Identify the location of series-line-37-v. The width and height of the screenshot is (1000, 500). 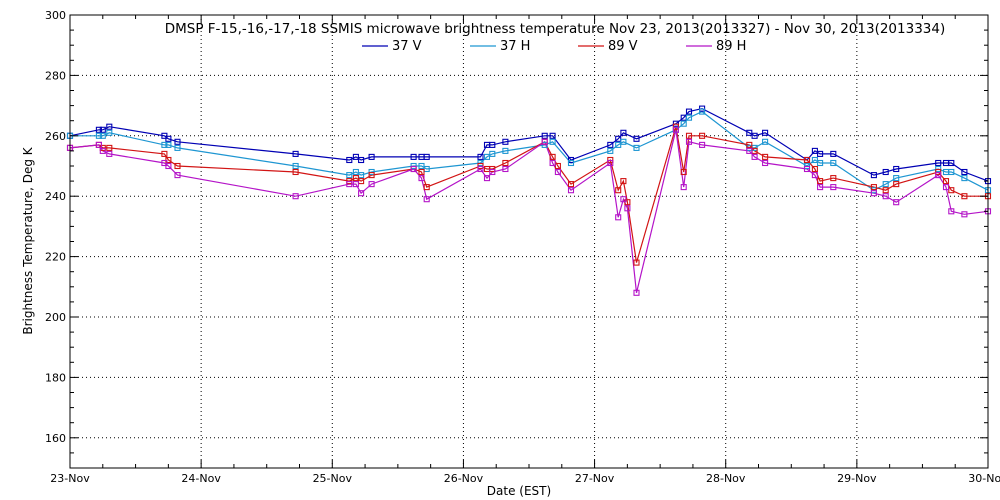
(529, 144).